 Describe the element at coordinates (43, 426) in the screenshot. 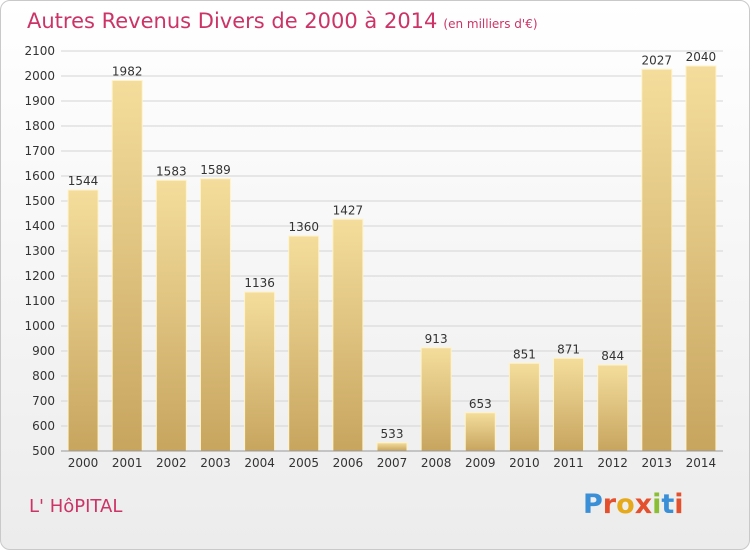

I see `y-tick-label: 600` at that location.